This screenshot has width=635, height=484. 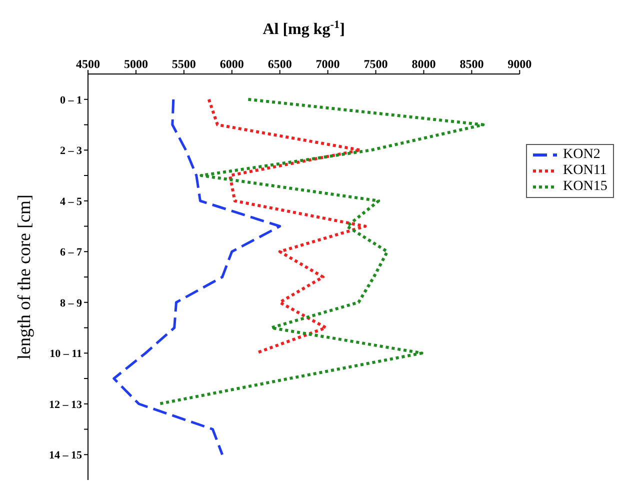 What do you see at coordinates (136, 64) in the screenshot?
I see `x-tick-label: 5000` at bounding box center [136, 64].